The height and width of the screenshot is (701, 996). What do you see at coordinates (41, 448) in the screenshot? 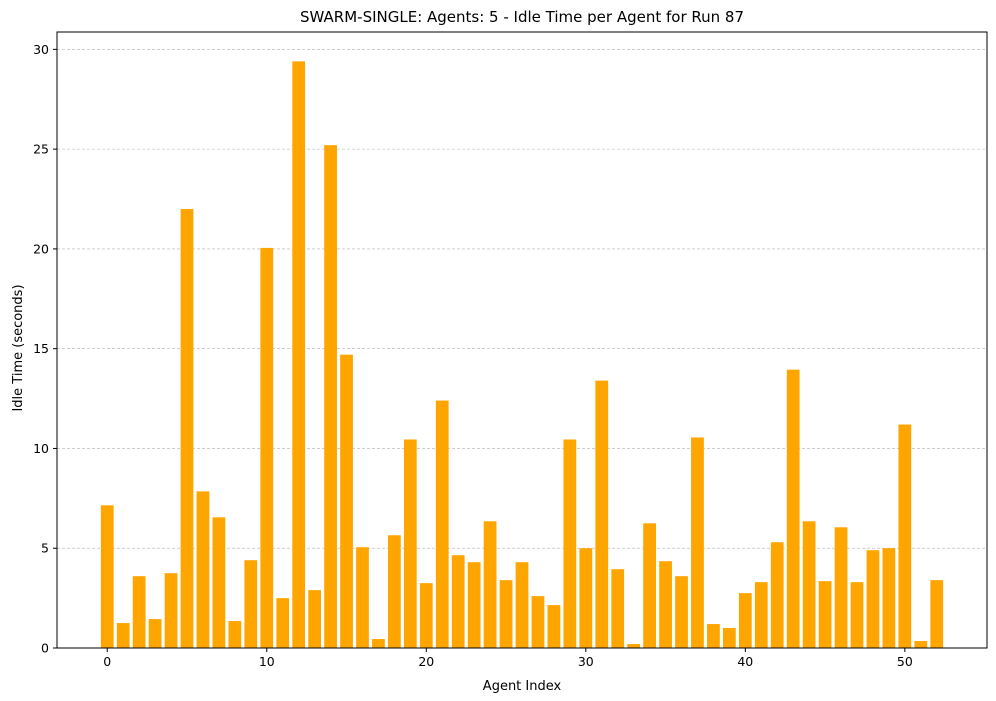
I see `y-tick-label: 10` at bounding box center [41, 448].